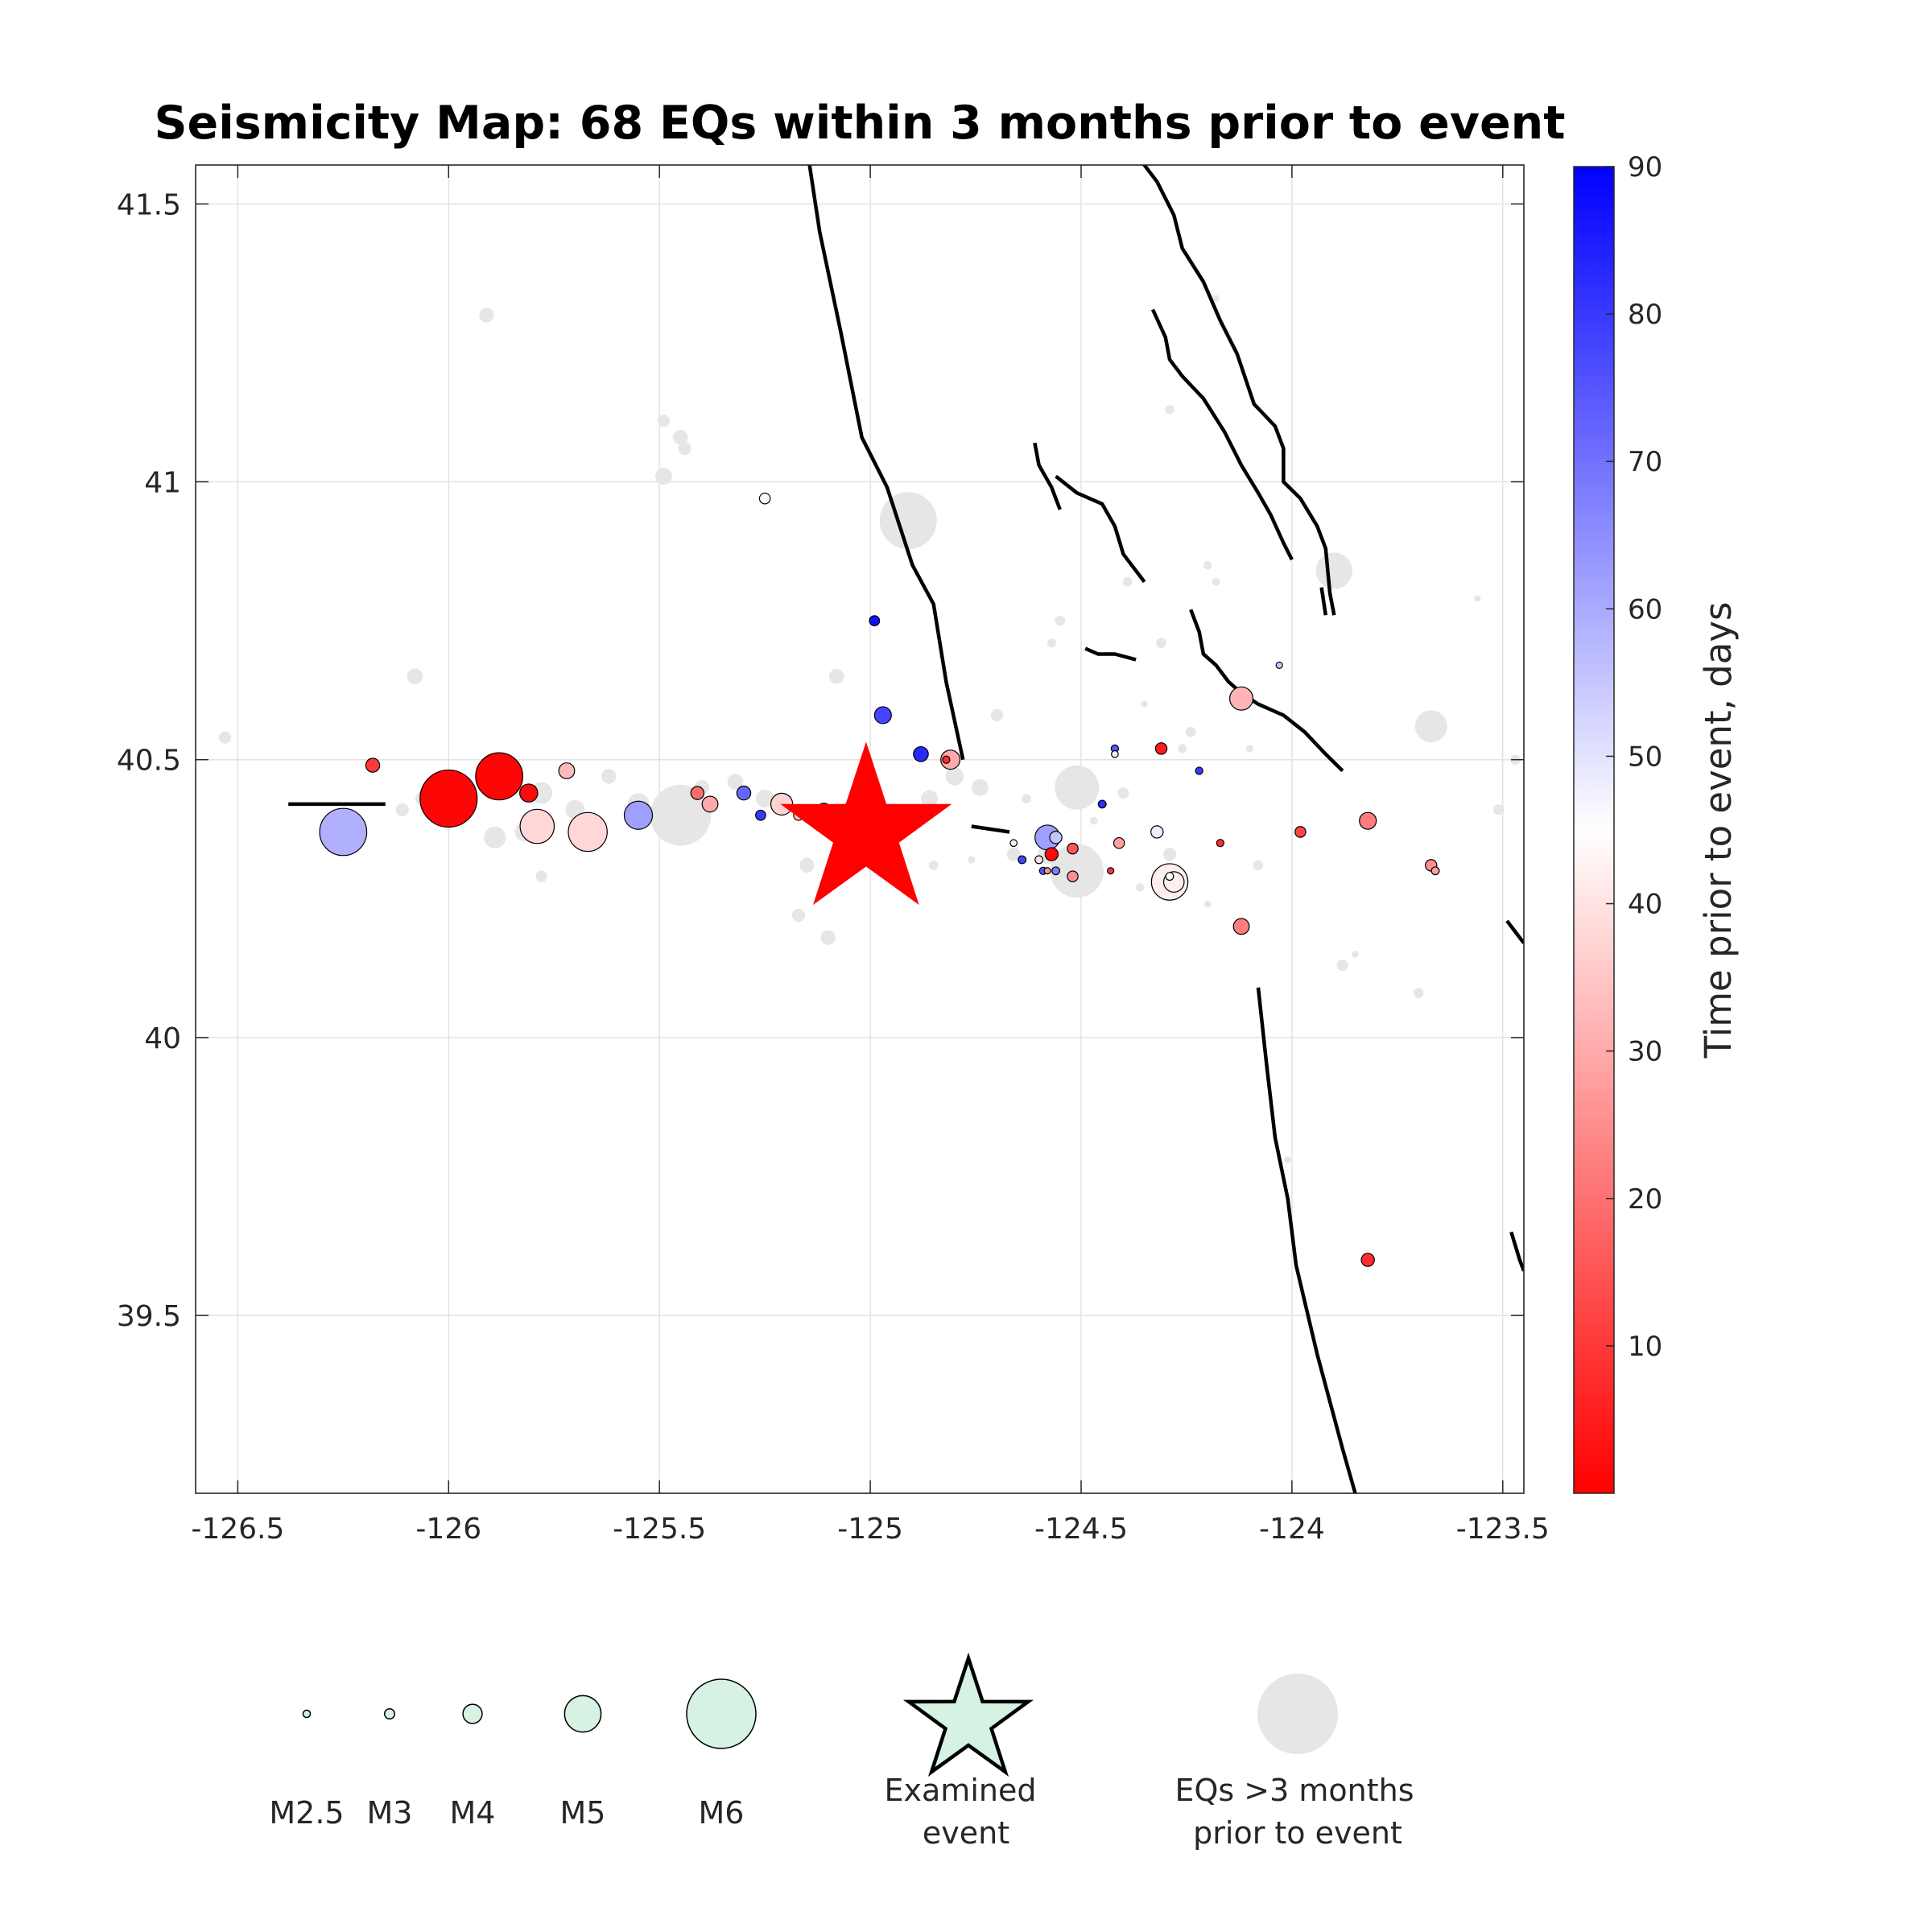 The height and width of the screenshot is (1932, 1932). What do you see at coordinates (1503, 1529) in the screenshot?
I see `x-tick-label: -123.5` at bounding box center [1503, 1529].